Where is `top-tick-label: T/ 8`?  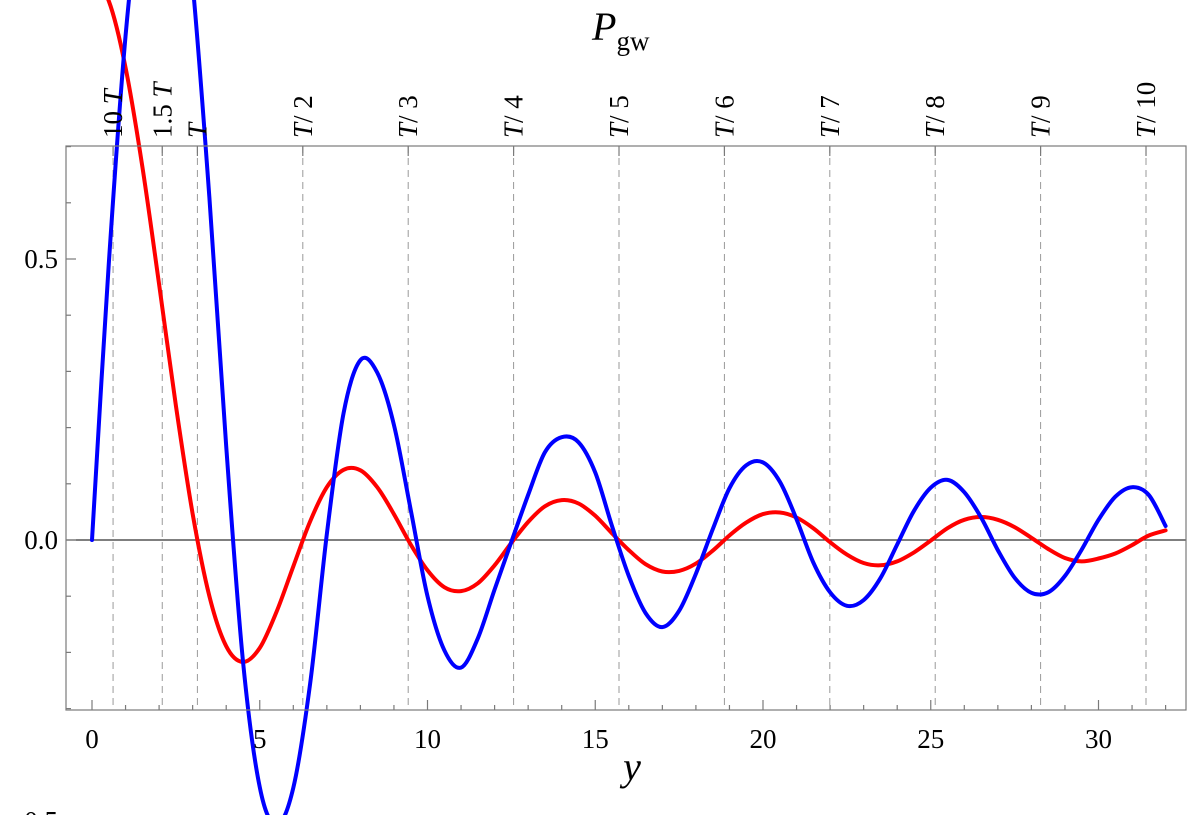
top-tick-label: T/ 8 is located at coordinates (935, 116).